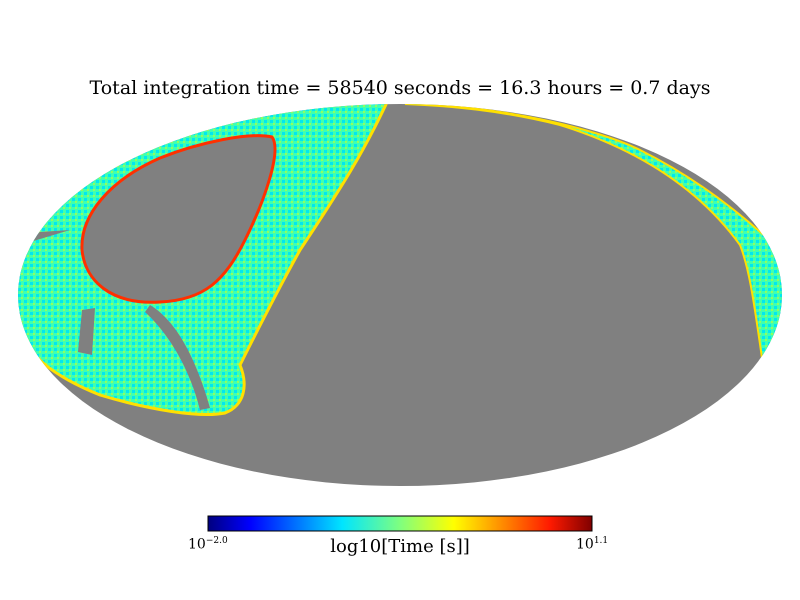 This screenshot has width=800, height=600. What do you see at coordinates (86, 331) in the screenshot?
I see `unseen-sliver` at bounding box center [86, 331].